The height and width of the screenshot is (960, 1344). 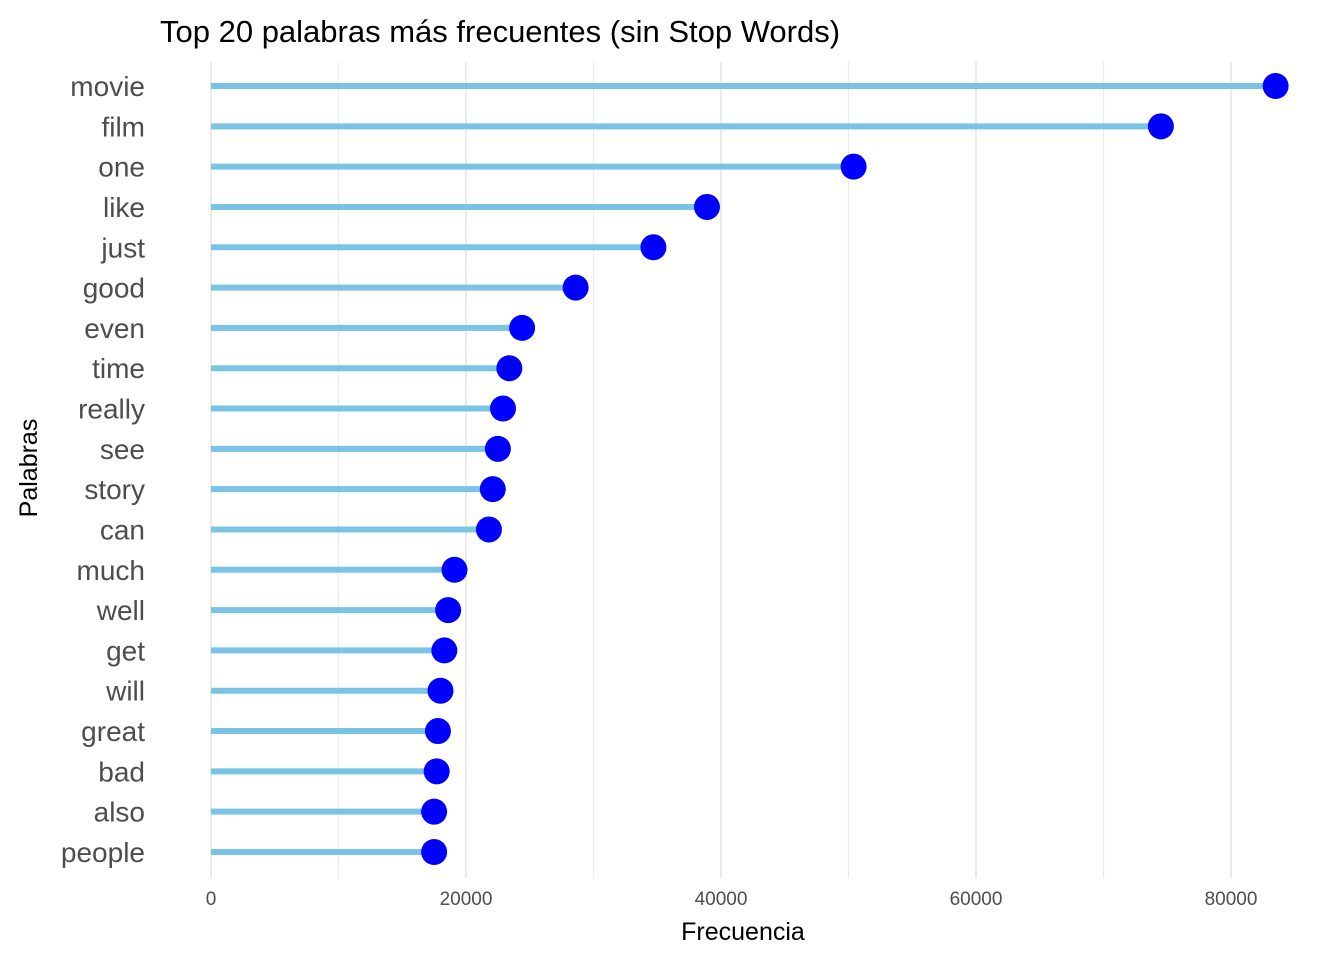 What do you see at coordinates (123, 126) in the screenshot?
I see `y-category-label: film` at bounding box center [123, 126].